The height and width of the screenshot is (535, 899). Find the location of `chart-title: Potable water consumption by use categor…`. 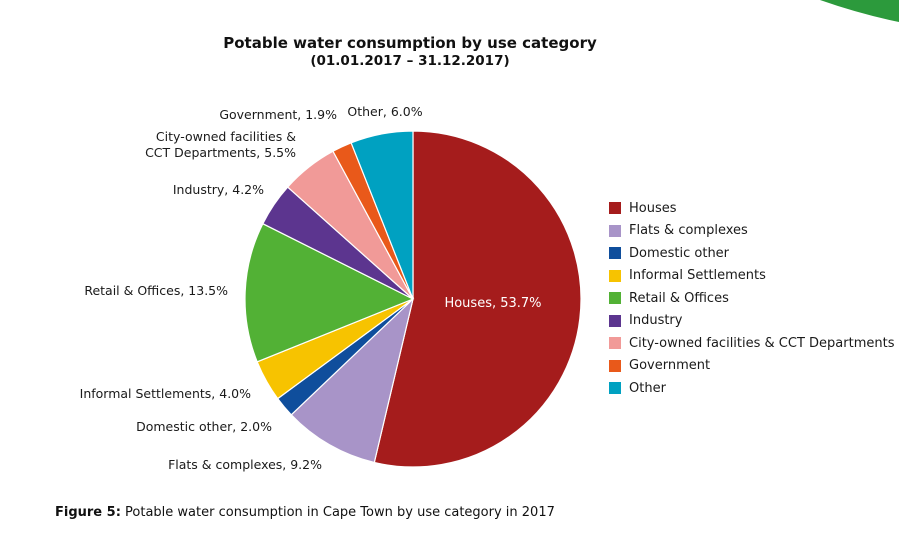

chart-title: Potable water consumption by use categor… is located at coordinates (410, 43).